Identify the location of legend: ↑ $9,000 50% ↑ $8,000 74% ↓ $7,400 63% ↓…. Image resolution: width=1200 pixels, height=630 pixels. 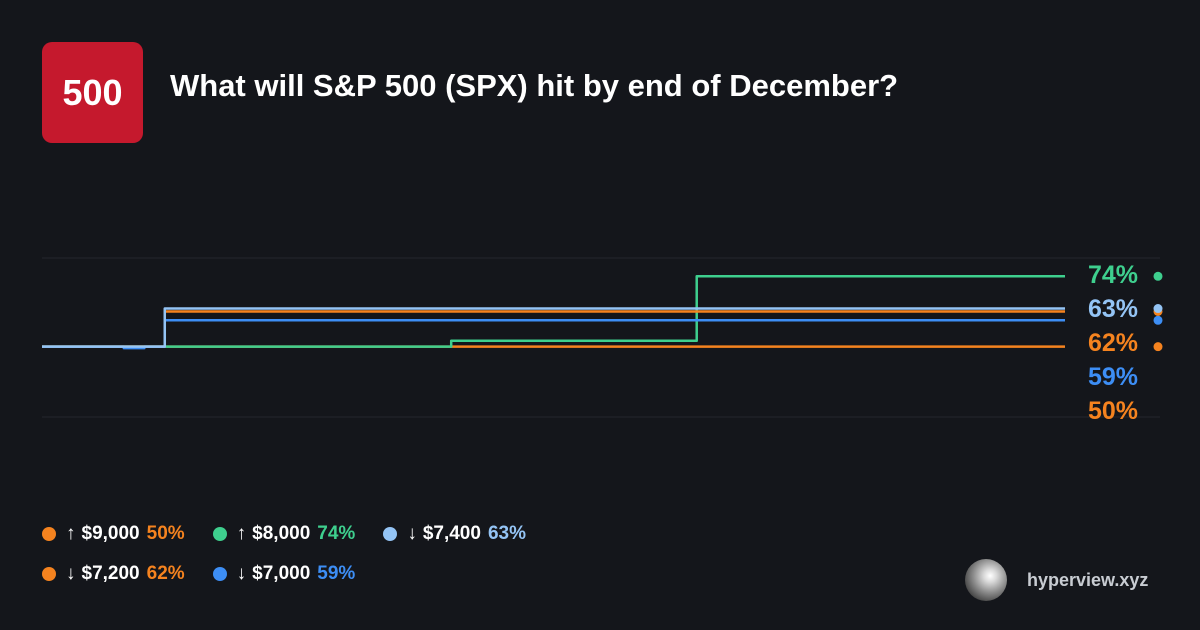
(298, 560).